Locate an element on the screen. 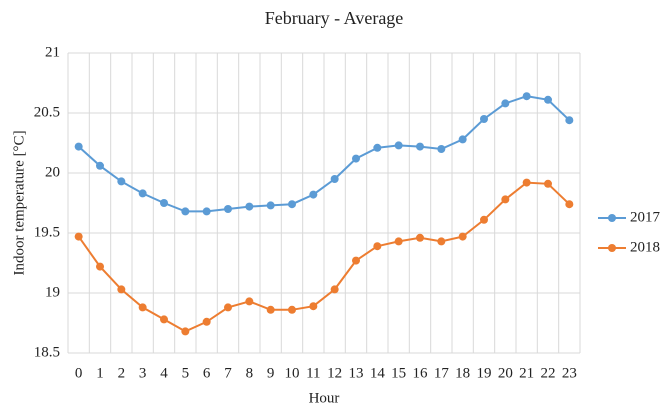 This screenshot has height=410, width=669. x-axis-label: Hour is located at coordinates (324, 398).